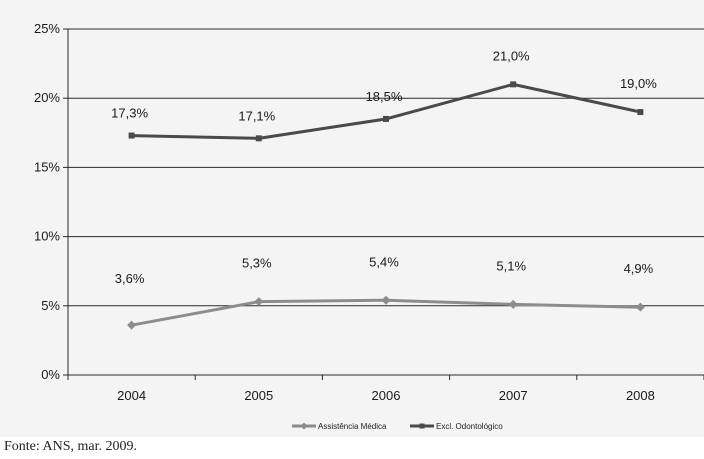 The width and height of the screenshot is (704, 459). Describe the element at coordinates (639, 268) in the screenshot. I see `data-label: 4,9%` at that location.